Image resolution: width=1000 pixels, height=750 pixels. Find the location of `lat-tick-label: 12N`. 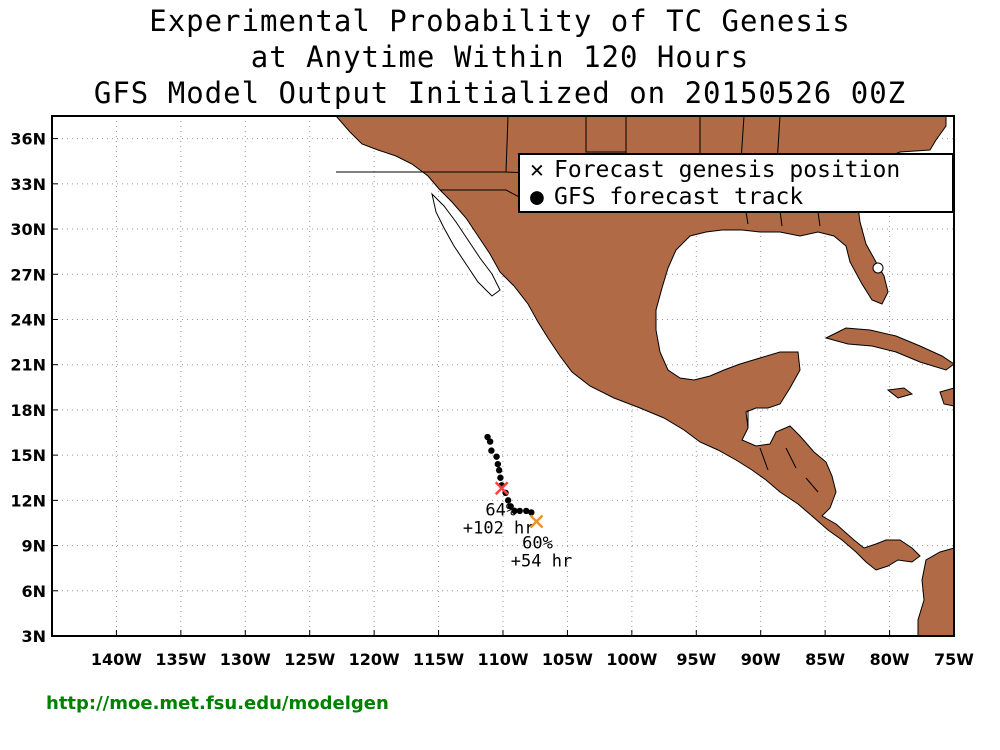

lat-tick-label: 12N is located at coordinates (28, 500).